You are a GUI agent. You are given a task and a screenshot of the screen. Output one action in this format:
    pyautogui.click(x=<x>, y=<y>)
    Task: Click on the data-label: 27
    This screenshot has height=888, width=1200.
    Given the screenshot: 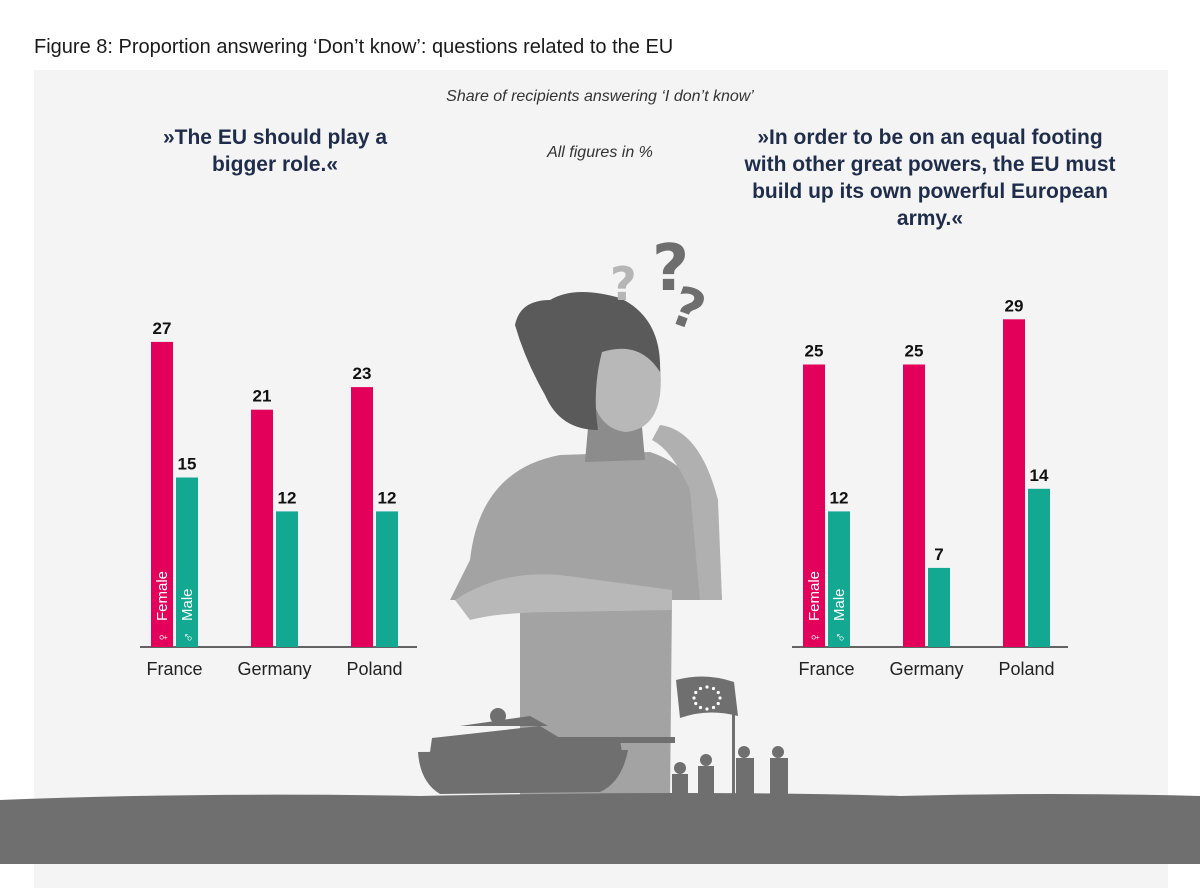 What is the action you would take?
    pyautogui.click(x=162, y=328)
    